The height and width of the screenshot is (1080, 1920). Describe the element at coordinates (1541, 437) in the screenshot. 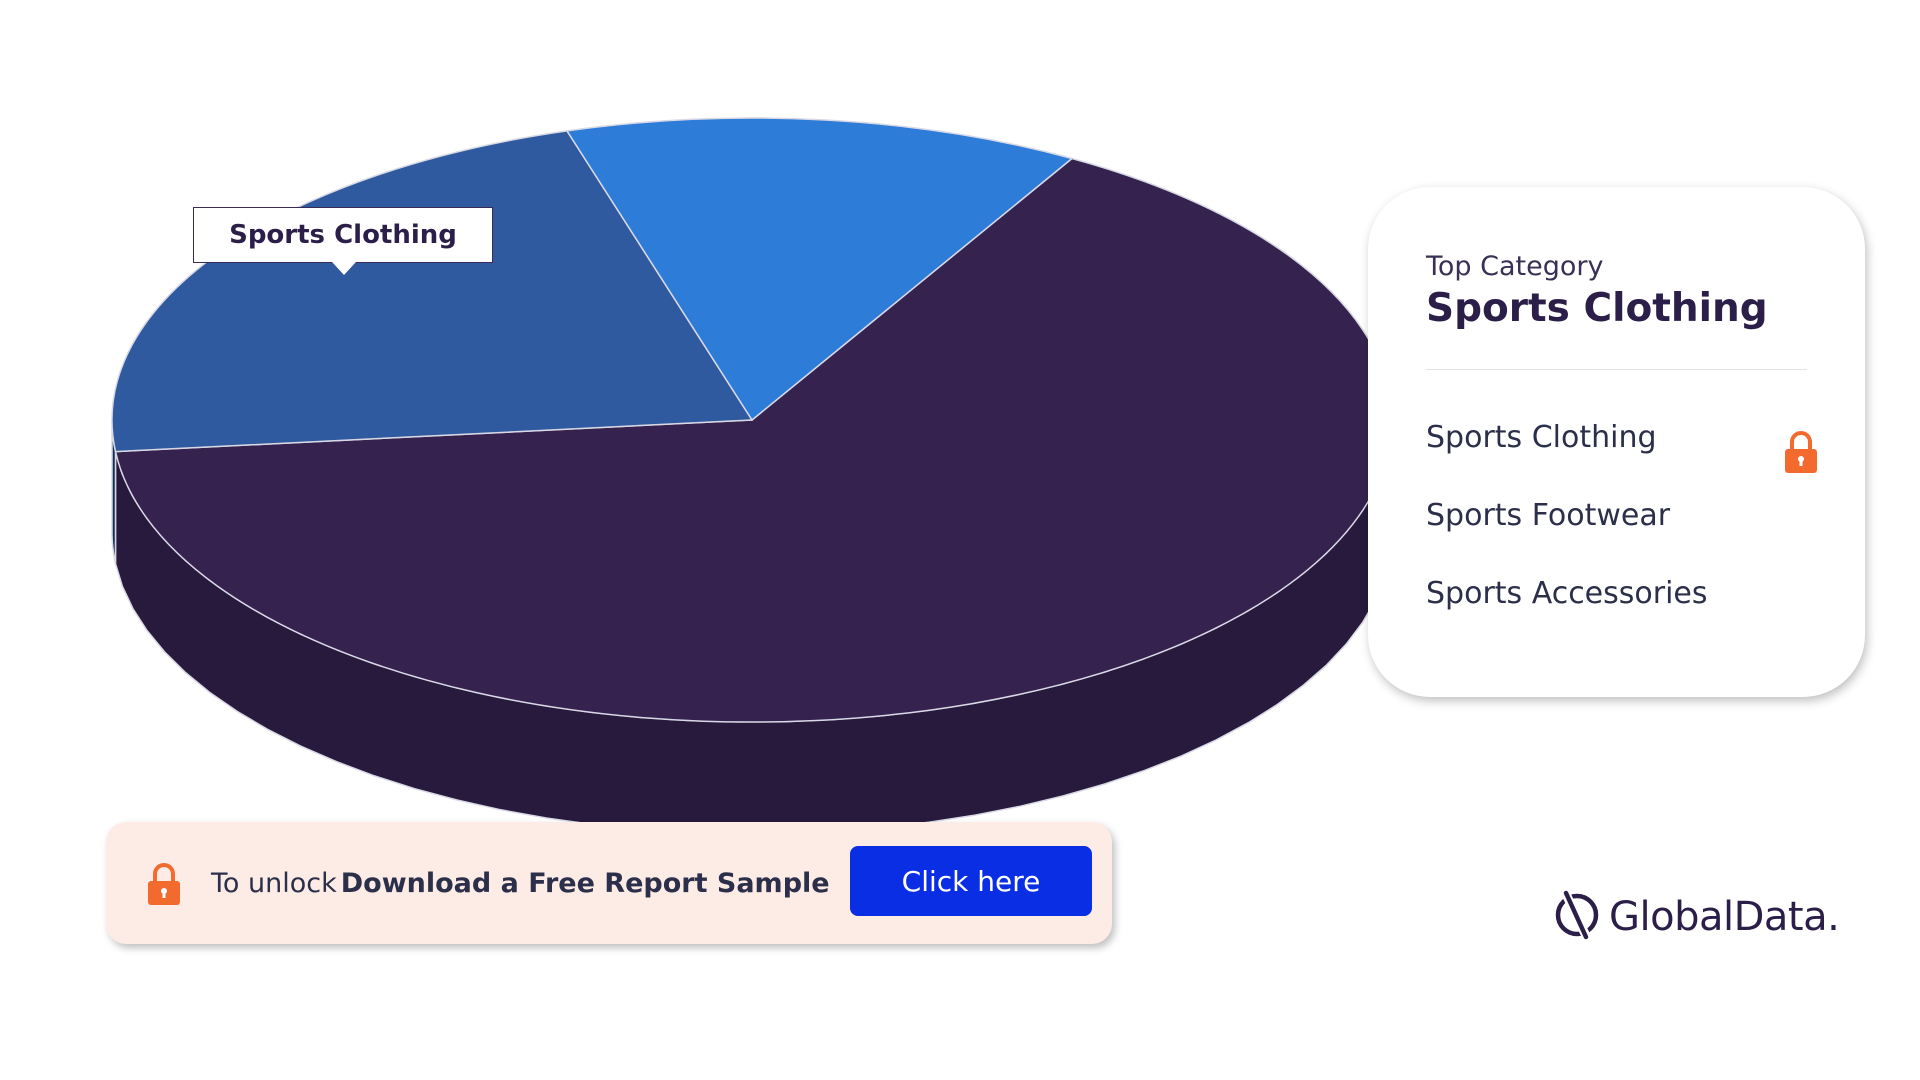

I see `legend-item-label: Sports Clothing` at that location.